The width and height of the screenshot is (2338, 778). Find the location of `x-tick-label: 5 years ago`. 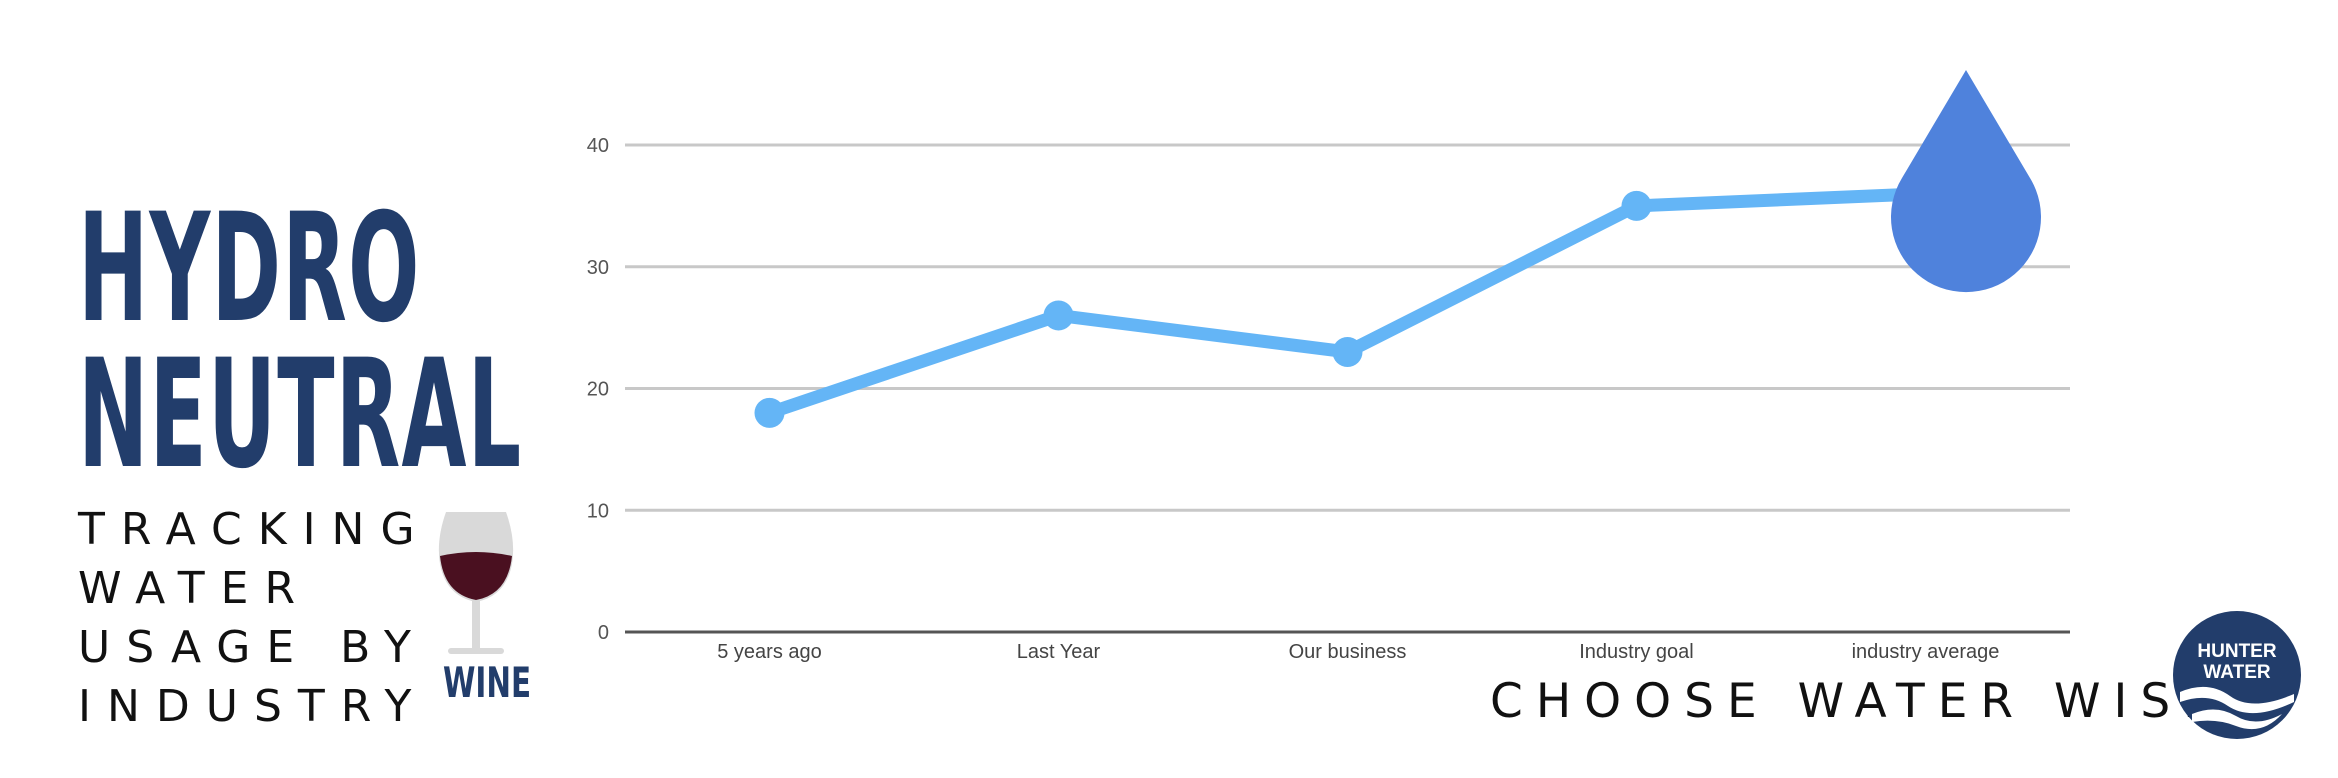

x-tick-label: 5 years ago is located at coordinates (769, 652).